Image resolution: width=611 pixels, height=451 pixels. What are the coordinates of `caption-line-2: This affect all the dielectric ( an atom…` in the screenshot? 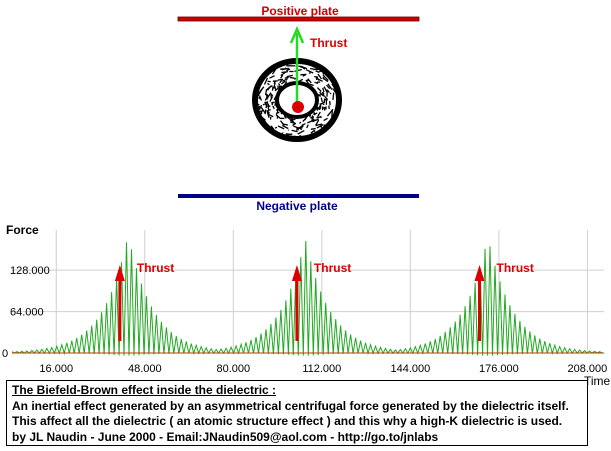 It's located at (287, 421).